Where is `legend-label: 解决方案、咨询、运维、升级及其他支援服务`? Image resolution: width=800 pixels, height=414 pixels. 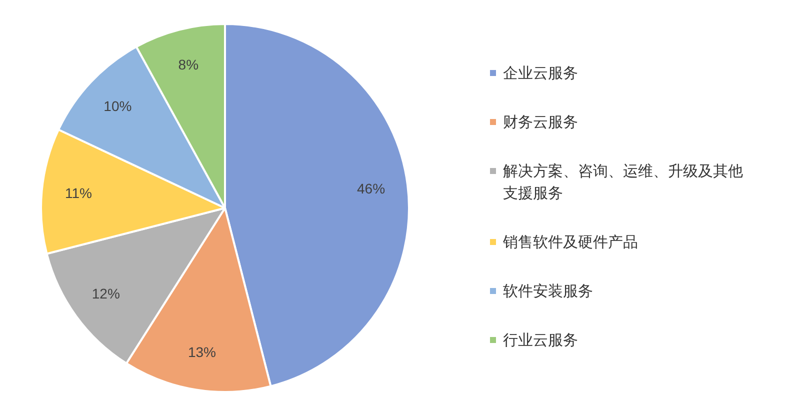 legend-label: 解决方案、咨询、运维、升级及其他支援服务 is located at coordinates (623, 182).